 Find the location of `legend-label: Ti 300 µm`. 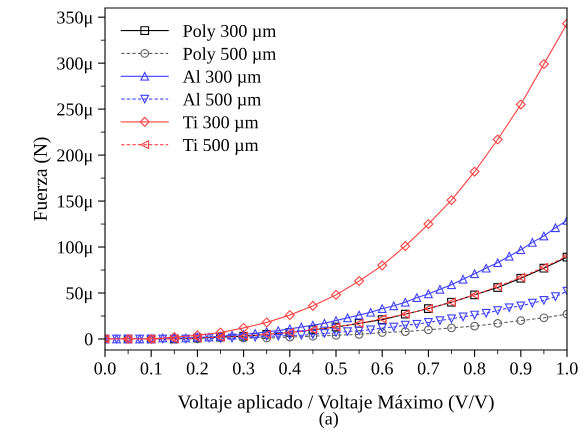

legend-label: Ti 300 µm is located at coordinates (220, 124).